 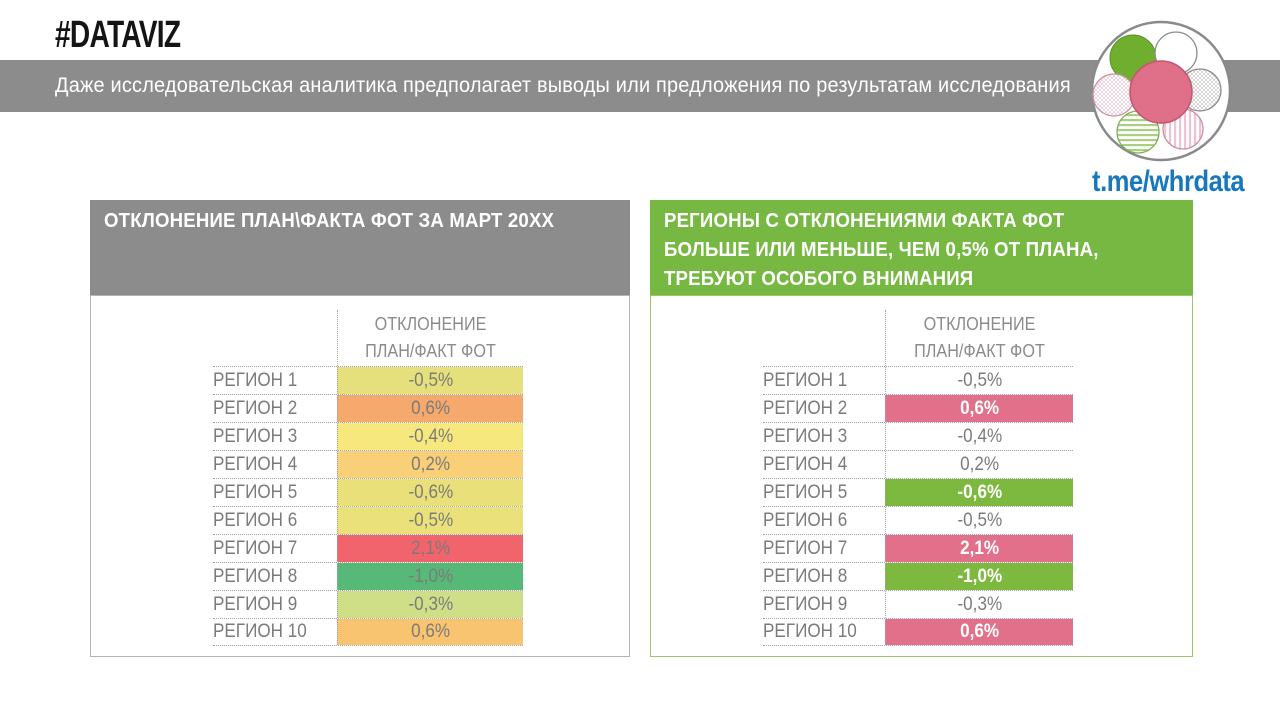 I want to click on deviation-value-cell: -1,0%, so click(x=979, y=576).